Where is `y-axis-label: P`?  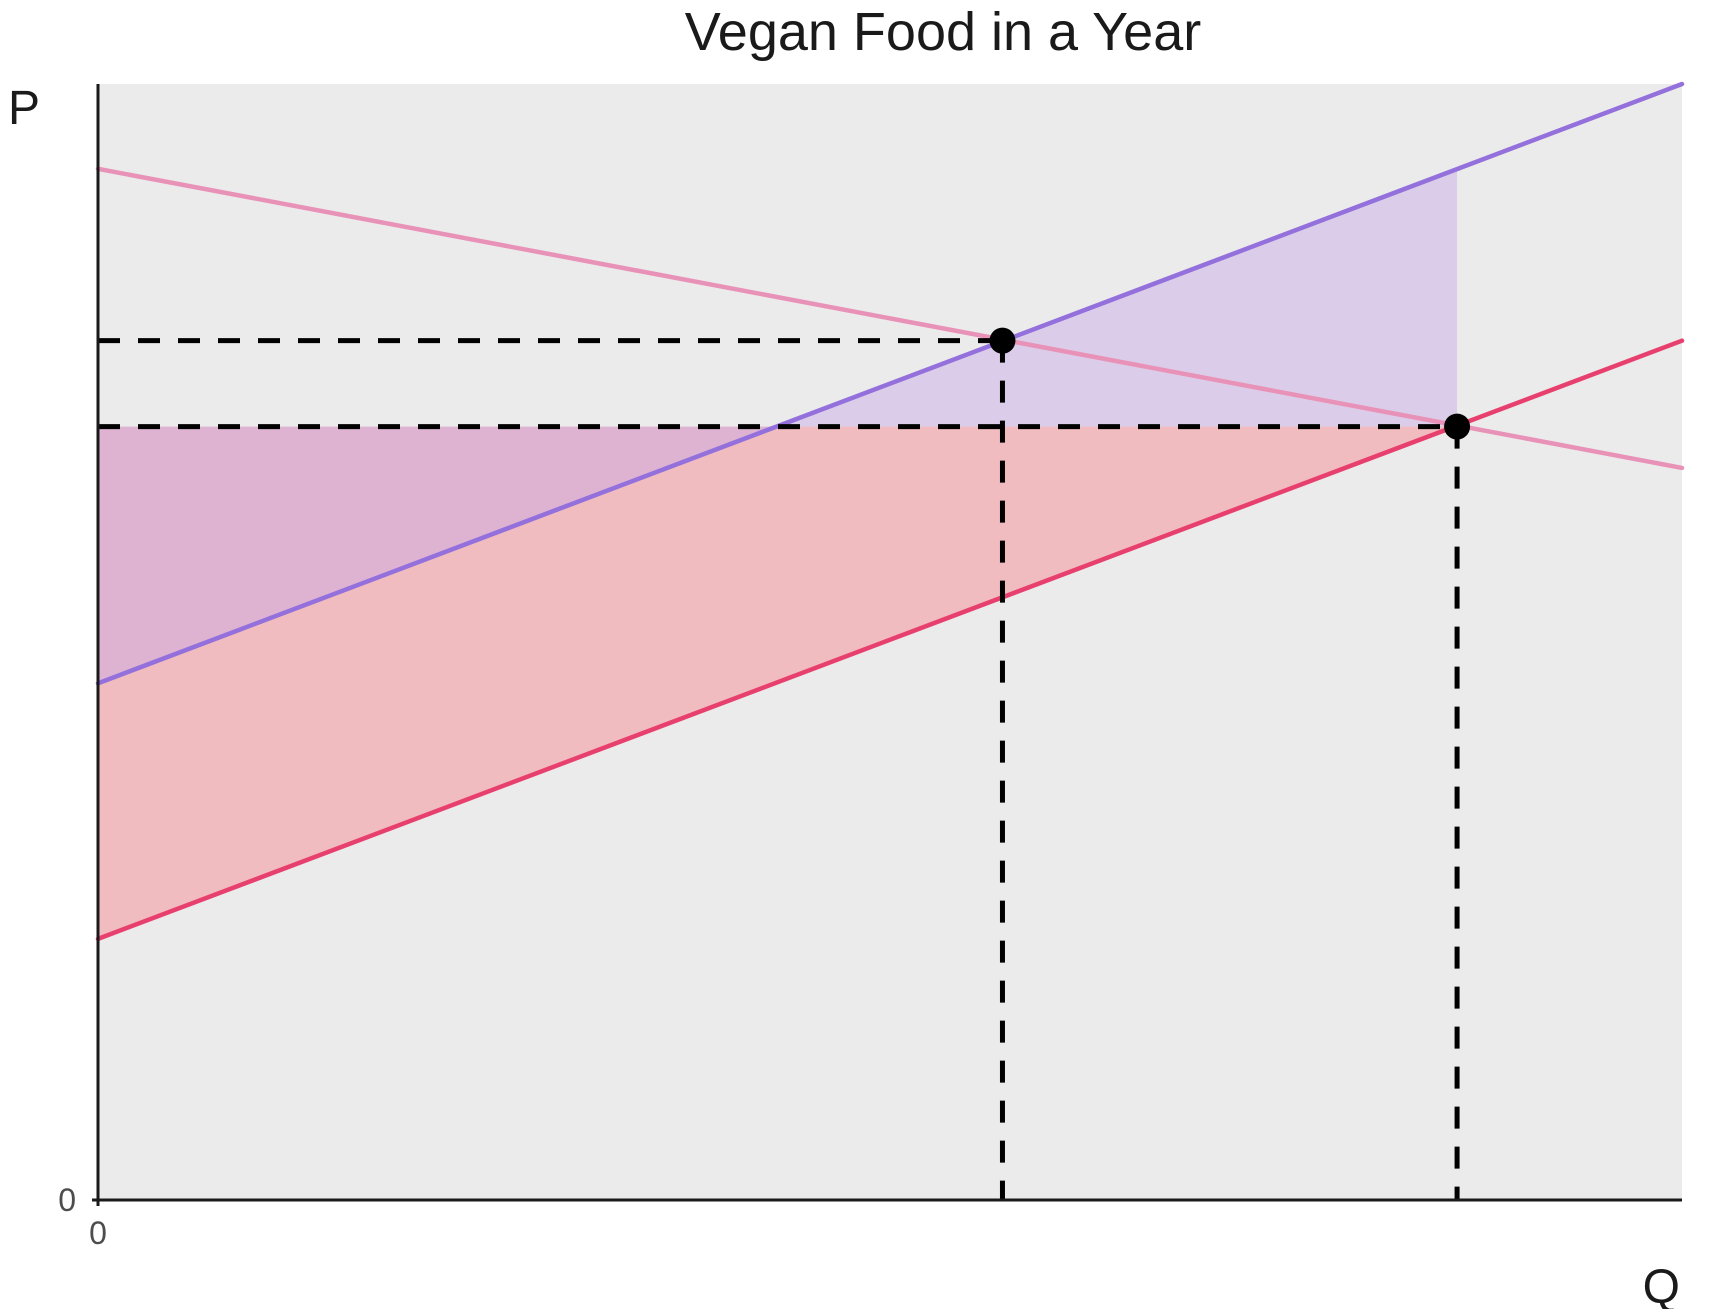
y-axis-label: P is located at coordinates (24, 108).